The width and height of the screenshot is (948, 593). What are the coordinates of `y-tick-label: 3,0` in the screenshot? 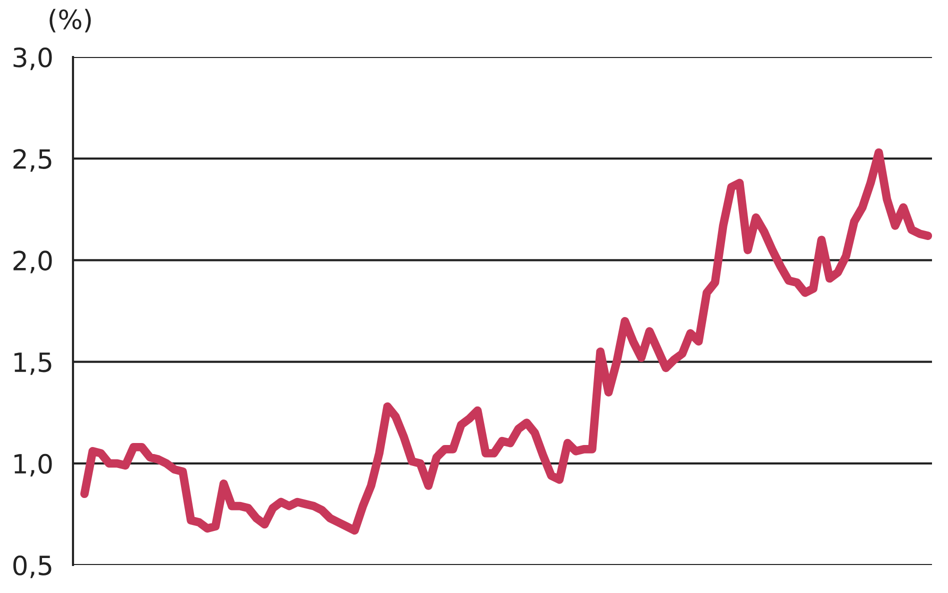 It's located at (33, 58).